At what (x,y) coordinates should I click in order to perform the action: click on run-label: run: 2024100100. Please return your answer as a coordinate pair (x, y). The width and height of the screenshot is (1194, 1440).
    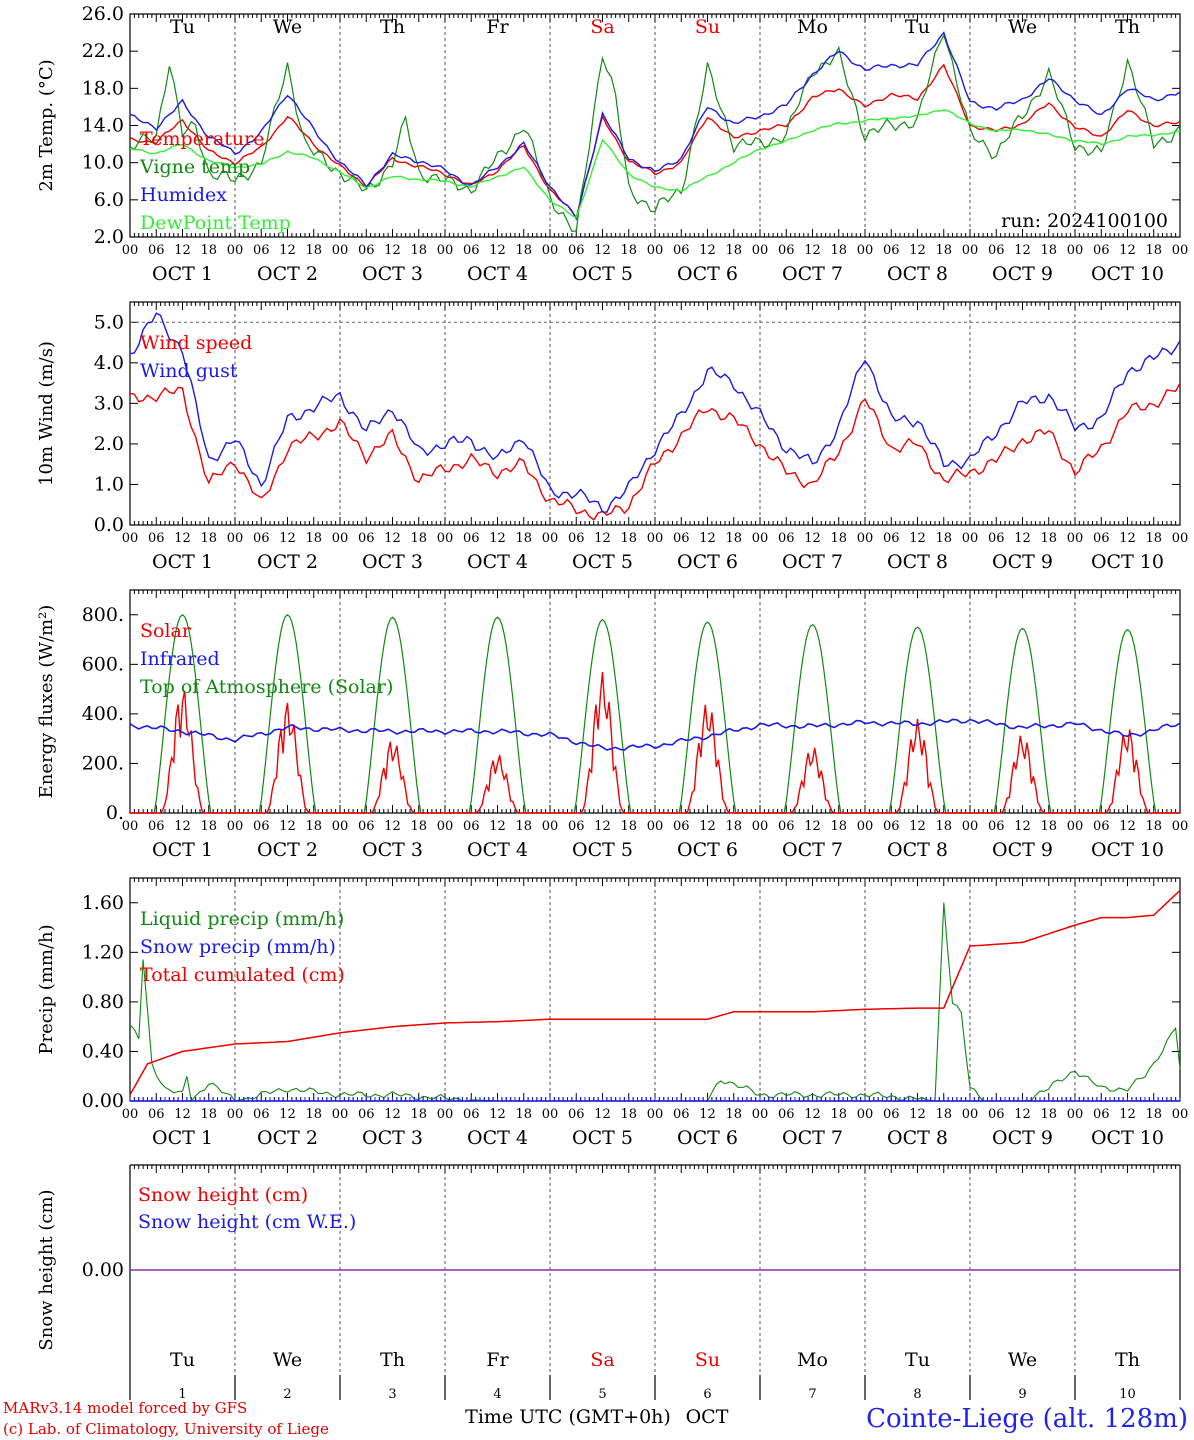
    Looking at the image, I should click on (1084, 221).